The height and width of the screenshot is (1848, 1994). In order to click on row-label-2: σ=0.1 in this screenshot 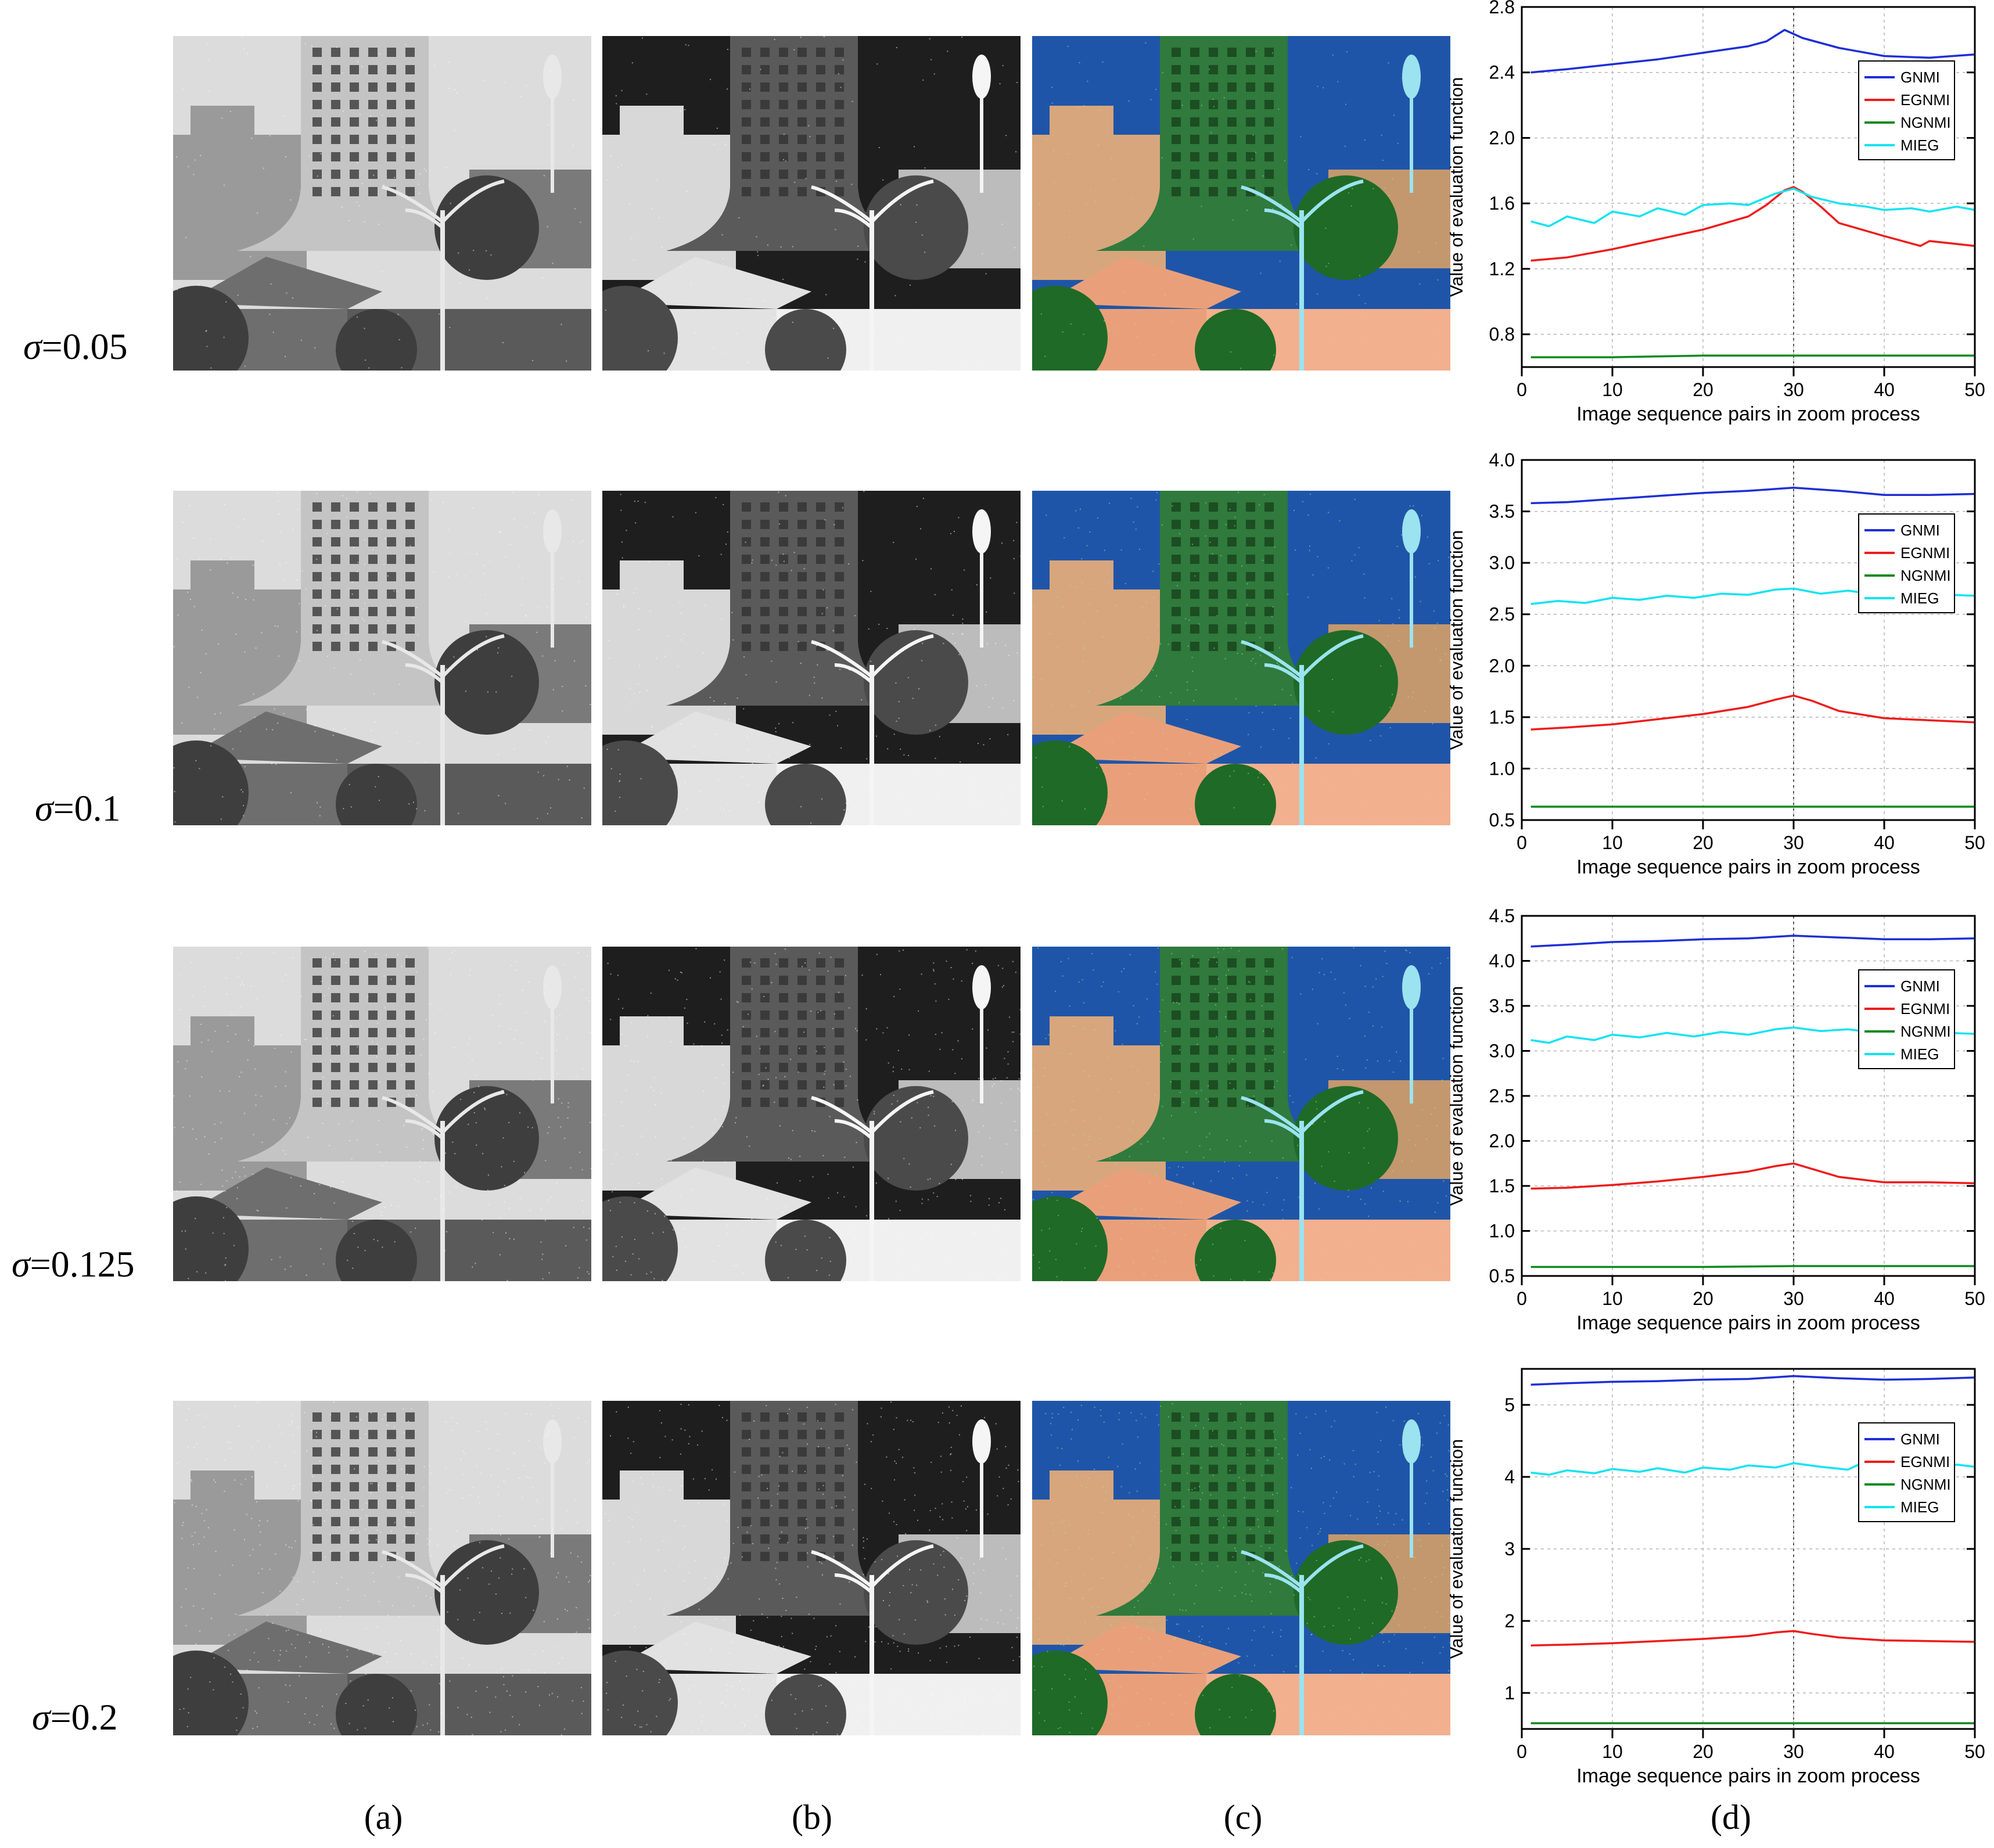, I will do `click(78, 808)`.